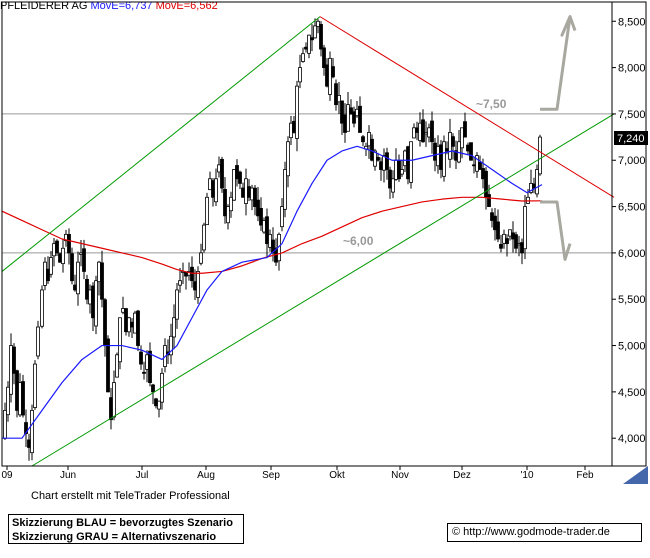  Describe the element at coordinates (632, 393) in the screenshot. I see `y-tick-label: 4,500` at that location.